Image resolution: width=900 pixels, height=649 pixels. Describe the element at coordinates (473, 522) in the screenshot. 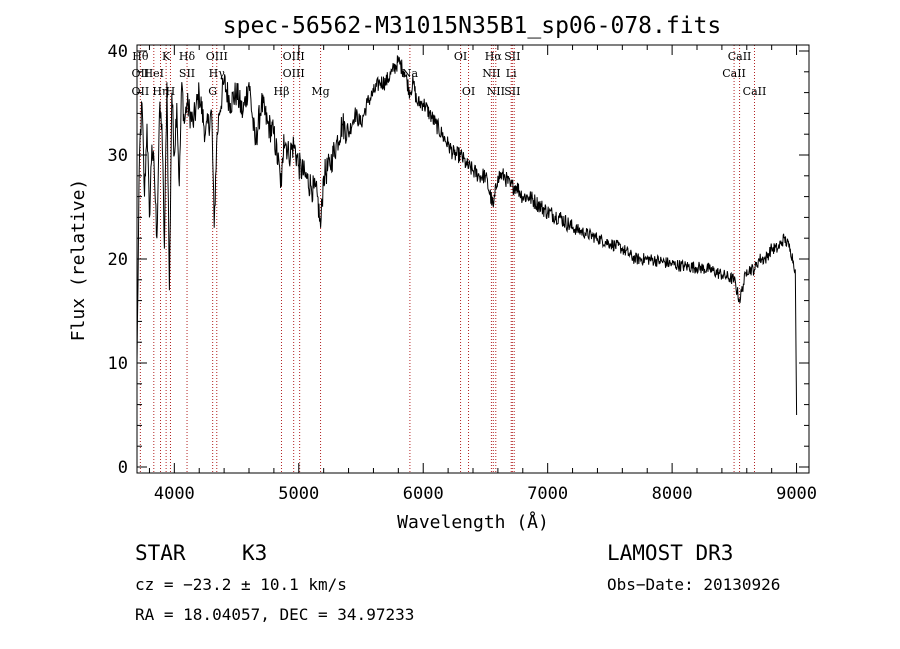

I see `x-axis-label: Wavelength (Å)` at that location.